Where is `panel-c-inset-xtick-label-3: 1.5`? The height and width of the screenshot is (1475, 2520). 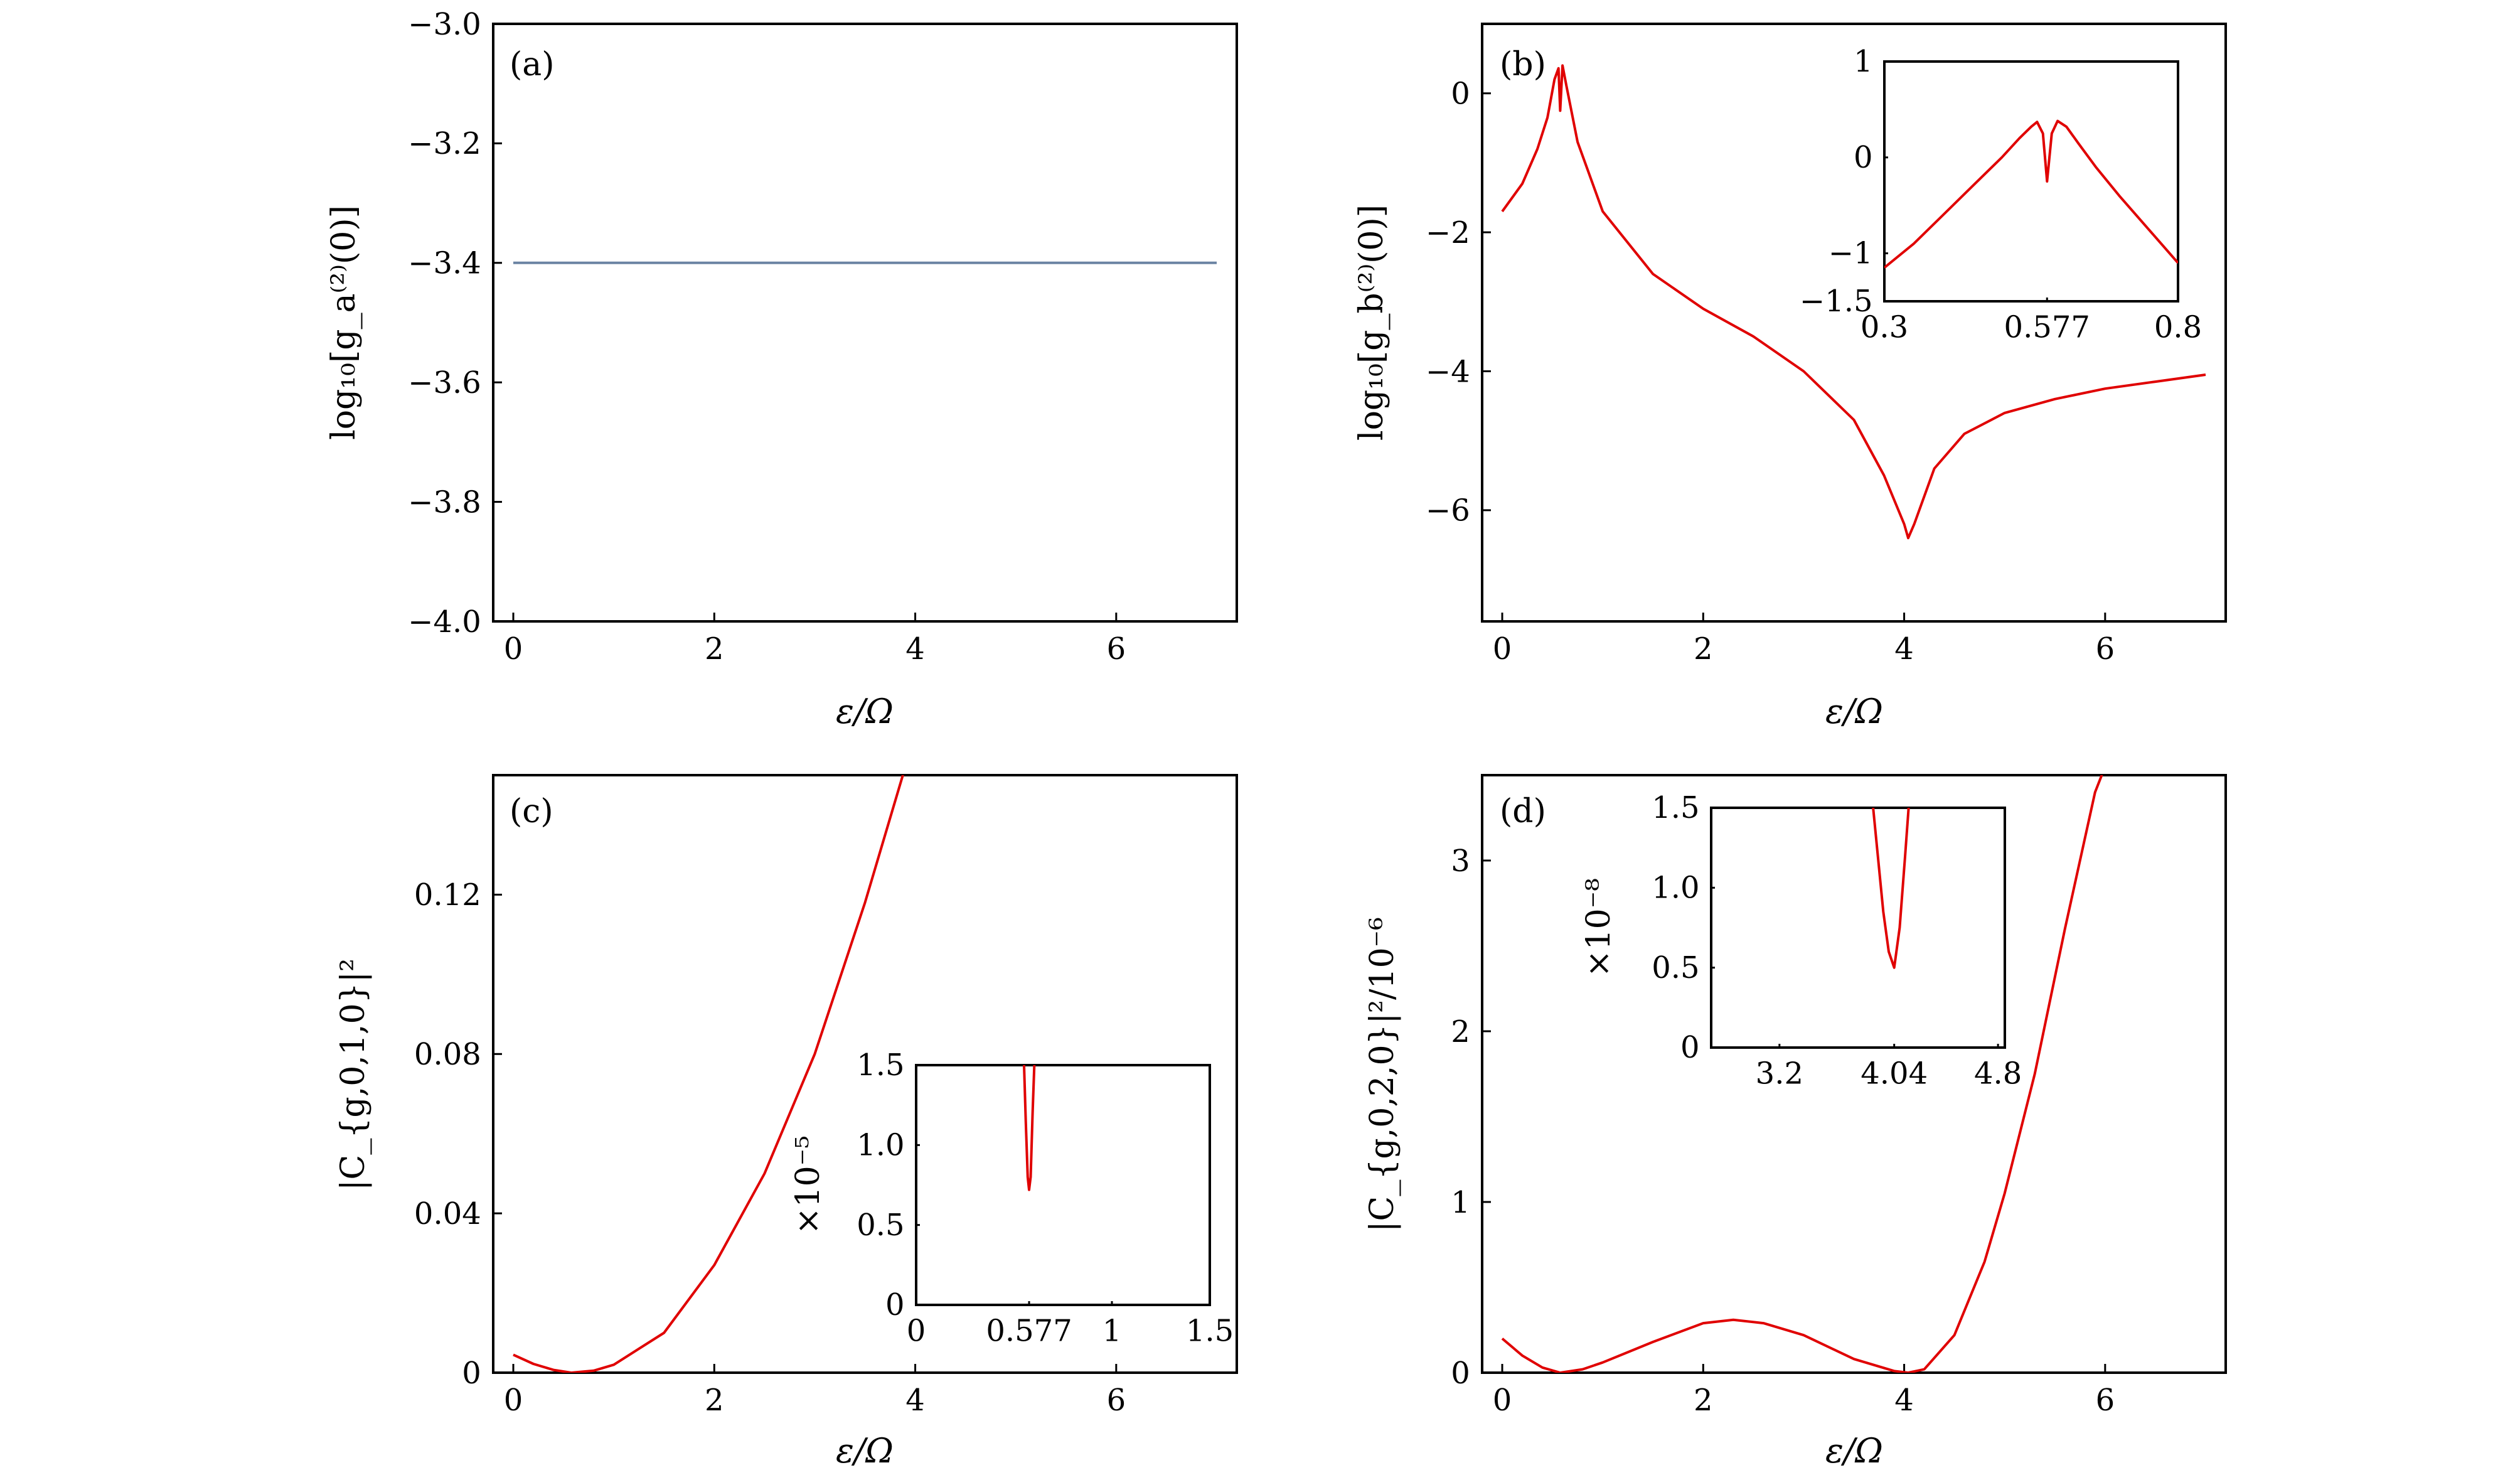
panel-c-inset-xtick-label-3: 1.5 is located at coordinates (1210, 1331).